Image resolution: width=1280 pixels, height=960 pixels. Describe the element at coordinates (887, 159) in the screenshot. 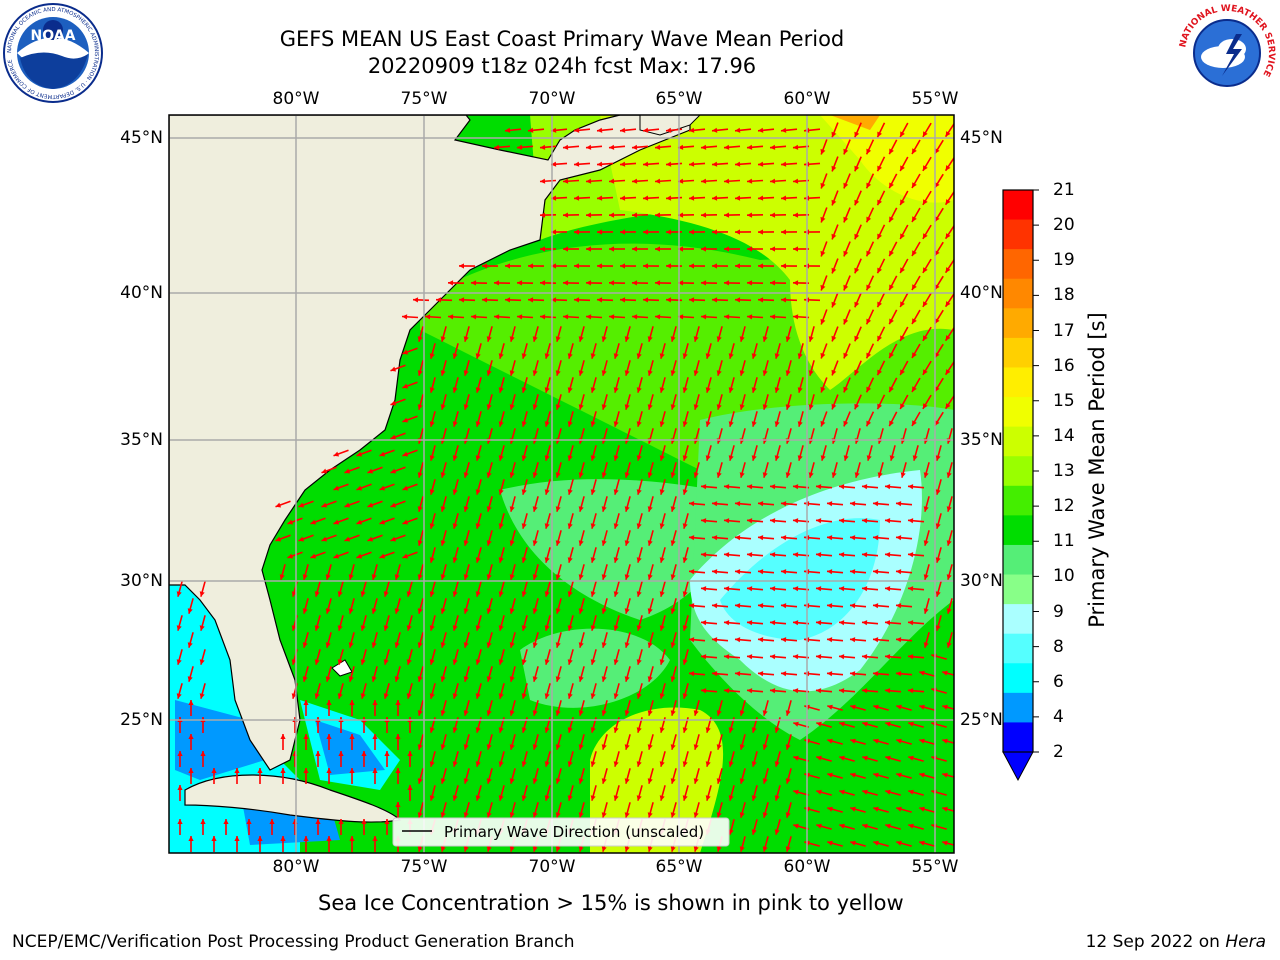

I see `period-band-14s` at that location.